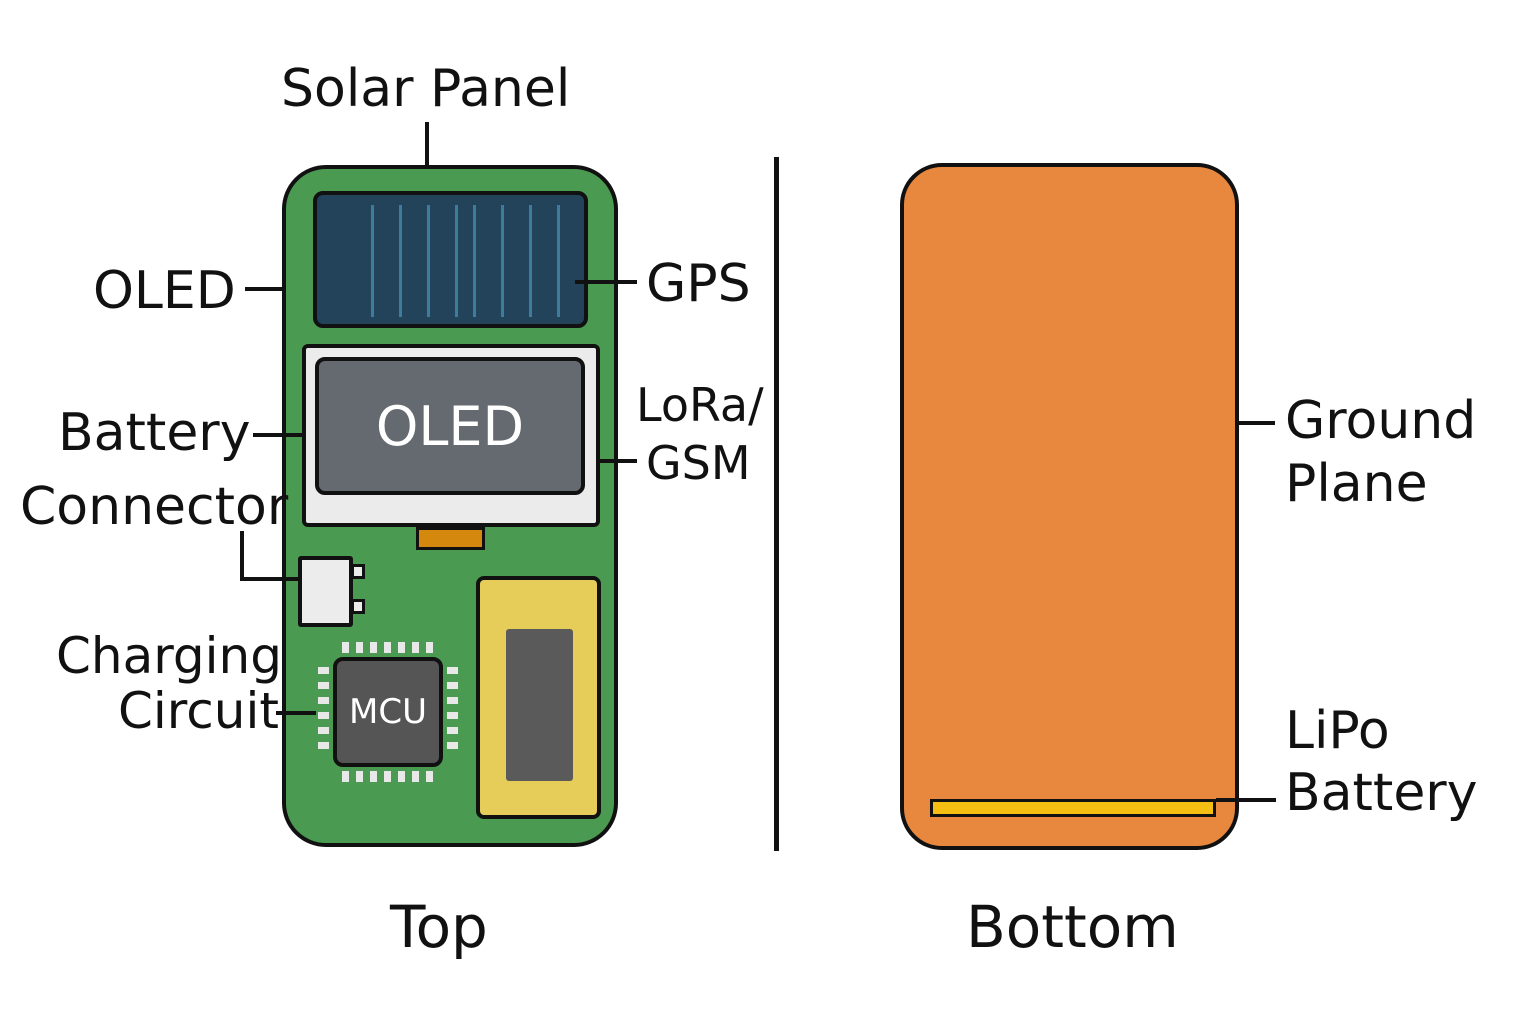 The image size is (1536, 1024). Describe the element at coordinates (700, 405) in the screenshot. I see `label-lora: LoRa/` at that location.